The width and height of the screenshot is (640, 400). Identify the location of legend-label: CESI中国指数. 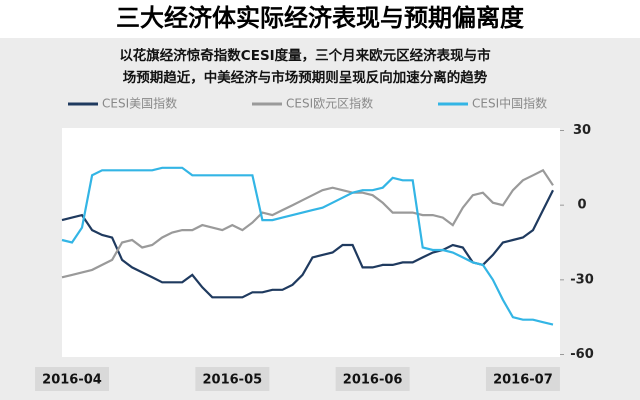
(509, 103).